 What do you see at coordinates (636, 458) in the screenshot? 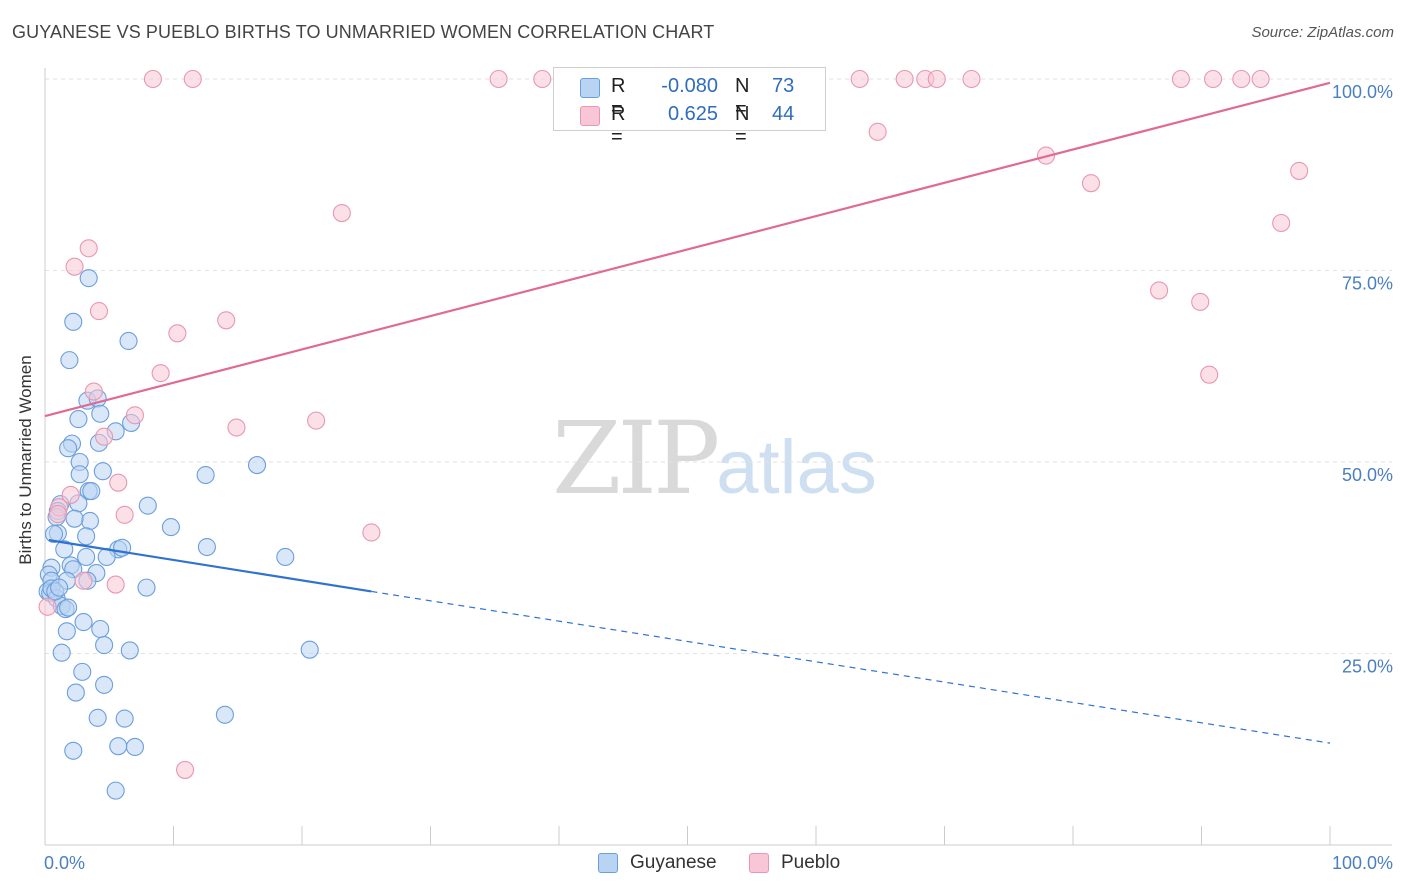
I see `watermark-zip: ZIP` at bounding box center [636, 458].